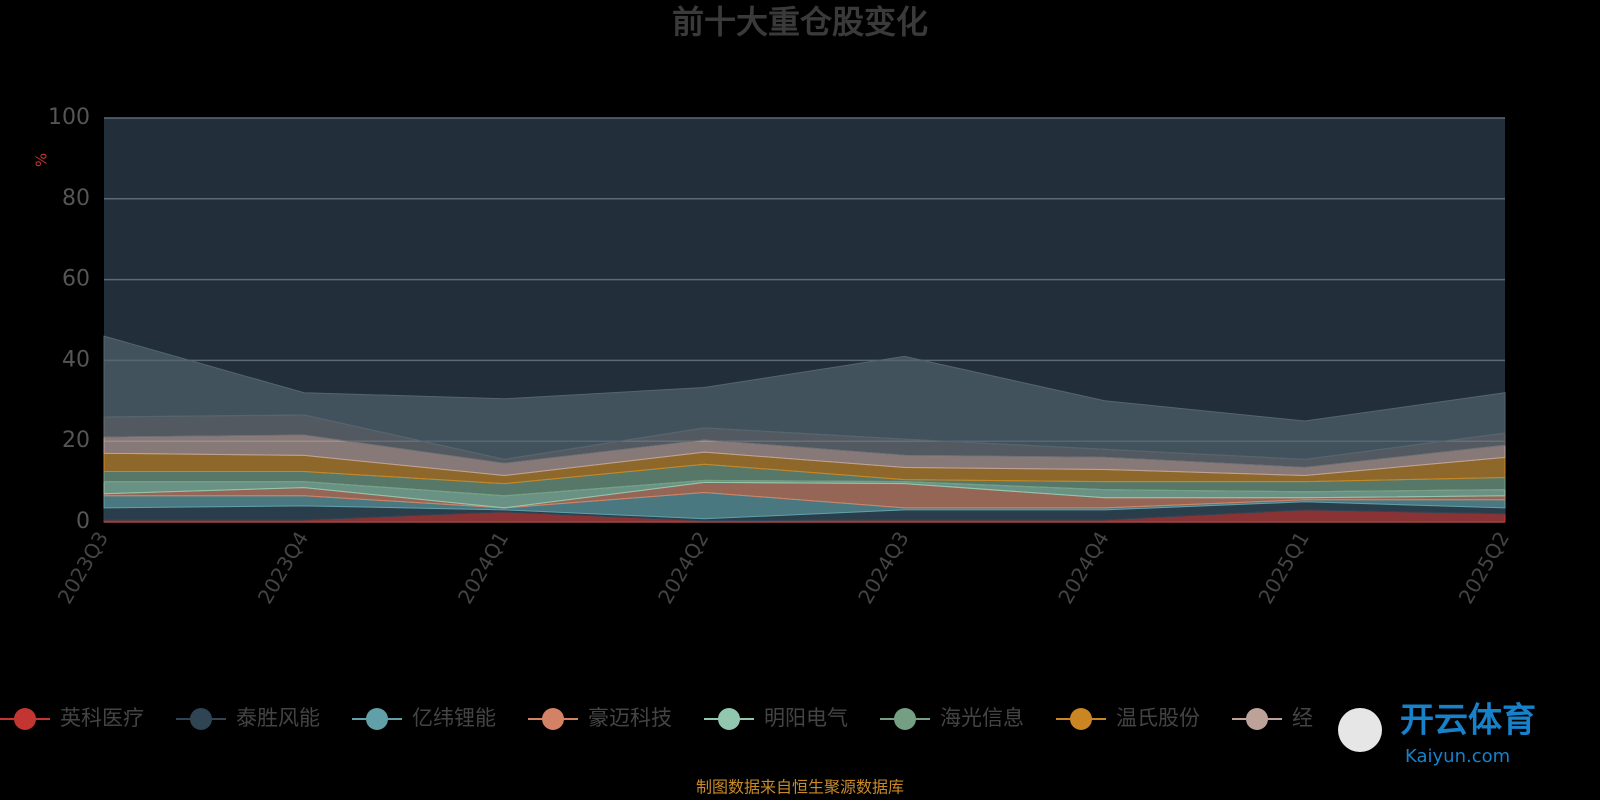 The image size is (1600, 800). What do you see at coordinates (278, 718) in the screenshot?
I see `legend-label: 泰胜风能` at bounding box center [278, 718].